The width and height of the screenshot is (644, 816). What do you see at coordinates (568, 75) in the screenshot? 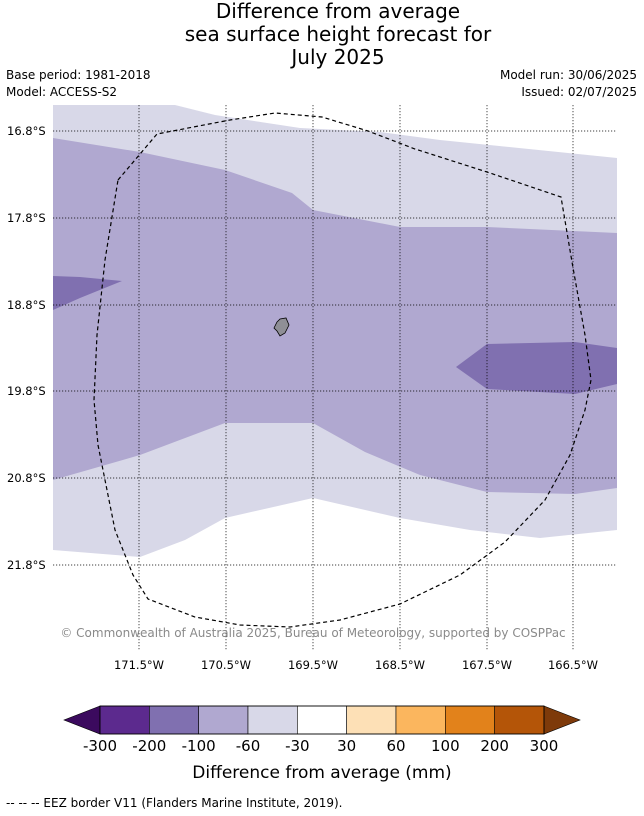
I see `model-run-text: Model run: 30/06/2025` at bounding box center [568, 75].